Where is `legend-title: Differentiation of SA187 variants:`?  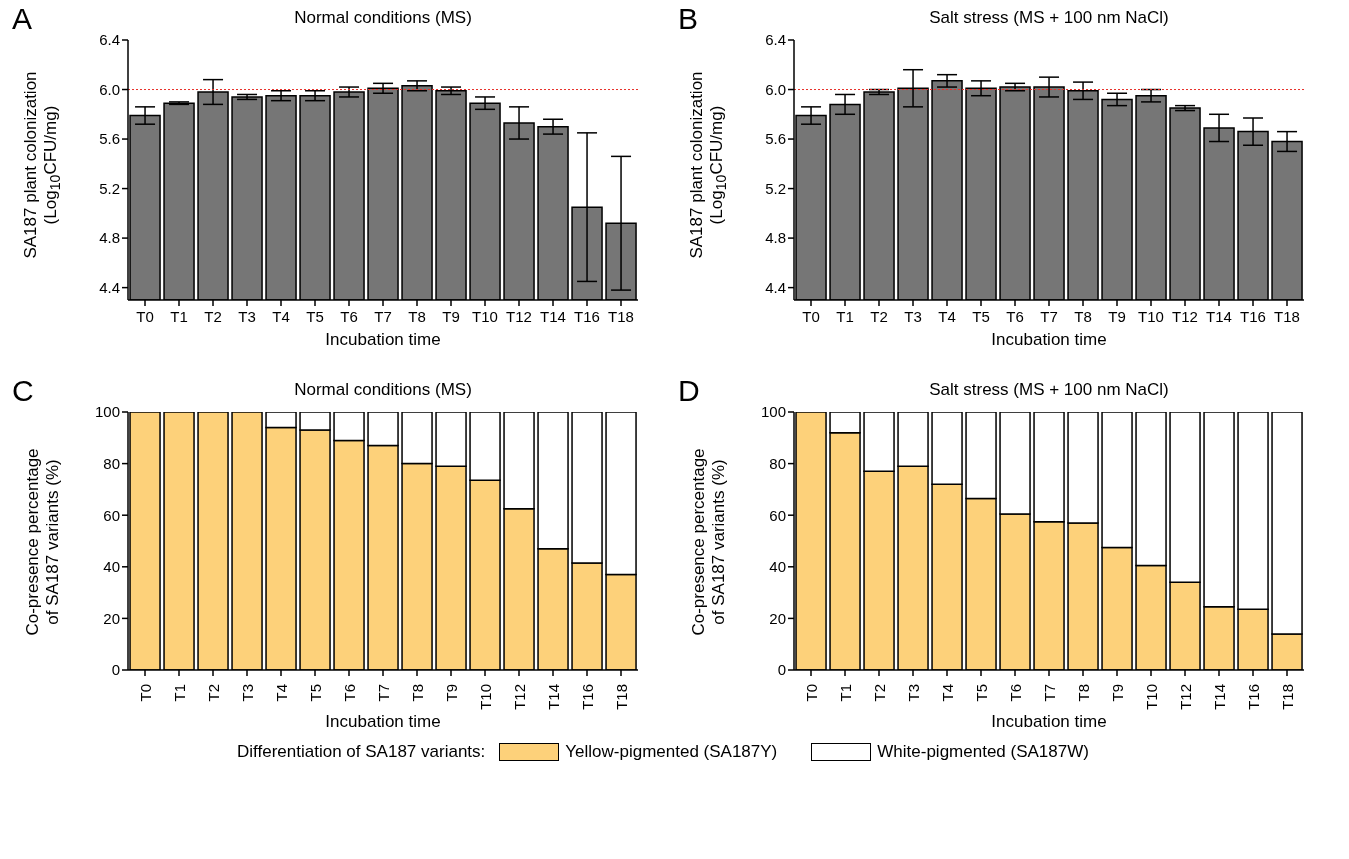 legend-title: Differentiation of SA187 variants: is located at coordinates (361, 752).